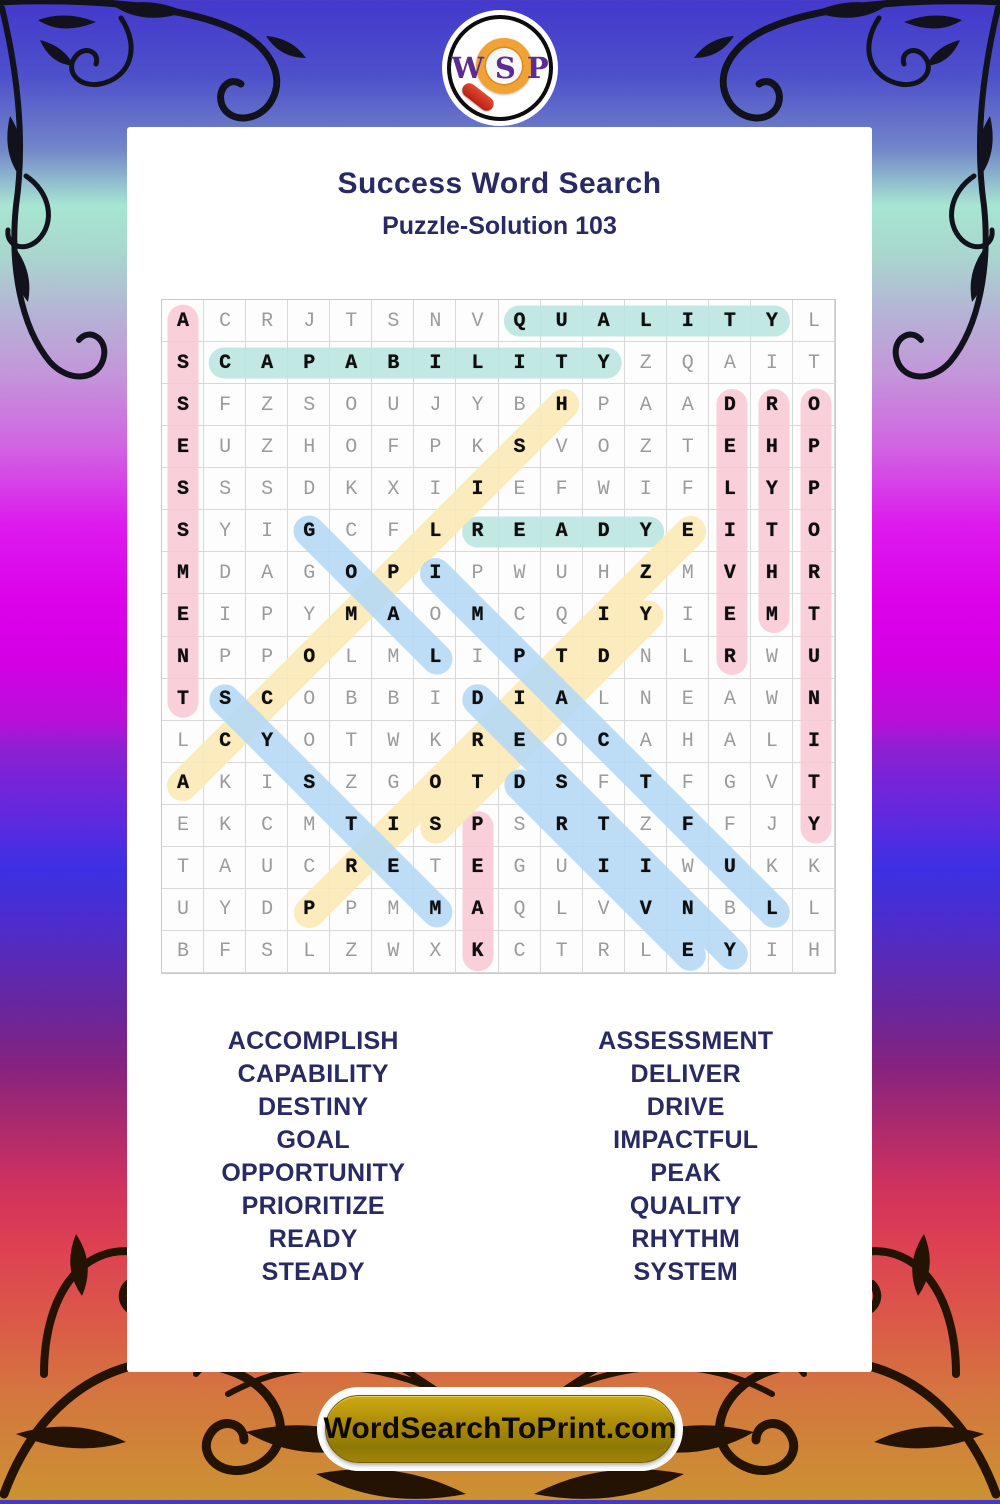 The width and height of the screenshot is (1000, 1504). I want to click on grid-letter: D, so click(477, 700).